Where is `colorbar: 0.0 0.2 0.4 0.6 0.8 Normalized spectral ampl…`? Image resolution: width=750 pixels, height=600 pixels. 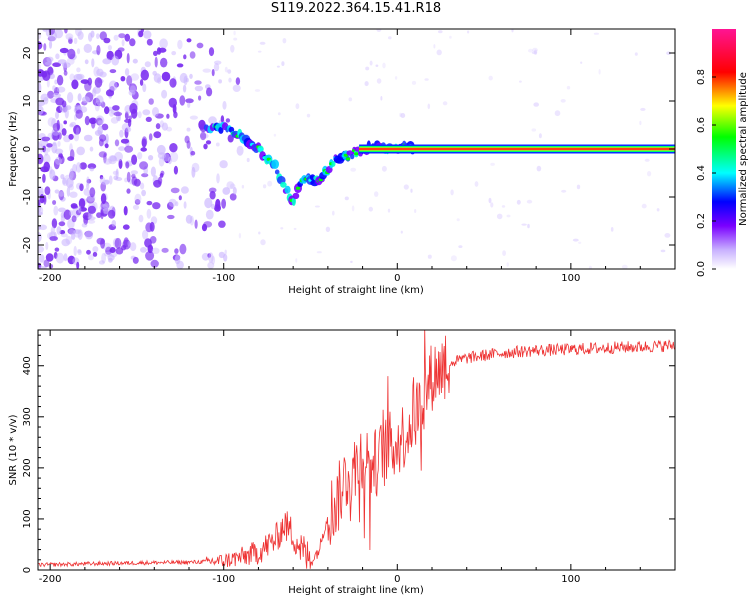 colorbar: 0.0 0.2 0.4 0.6 0.8 Normalized spectral ampl… is located at coordinates (722, 153).